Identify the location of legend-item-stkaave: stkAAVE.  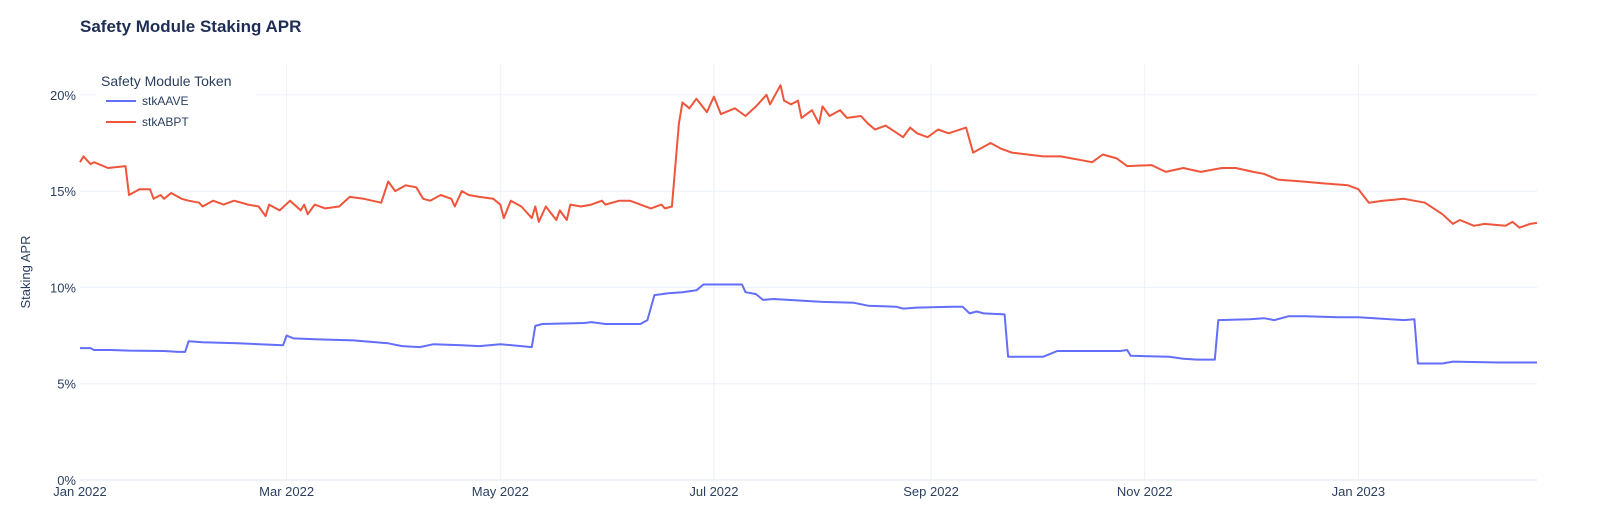
(165, 101).